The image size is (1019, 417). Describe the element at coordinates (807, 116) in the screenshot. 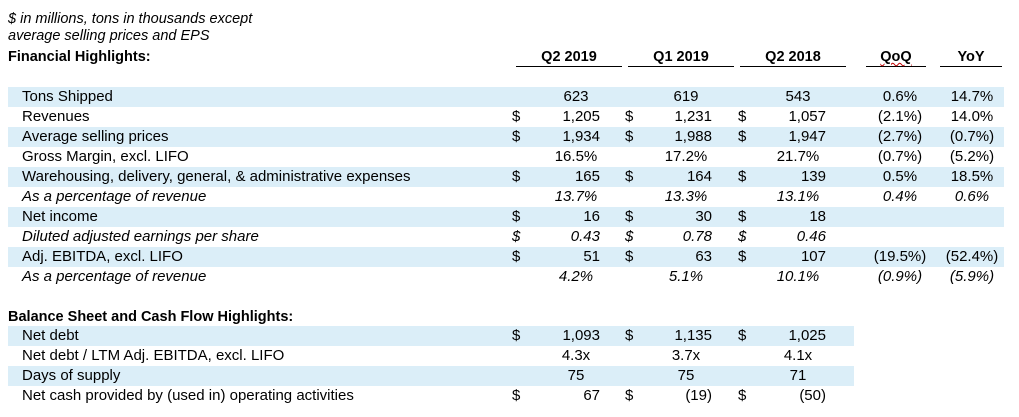

I see `value-cell: 1,057` at that location.